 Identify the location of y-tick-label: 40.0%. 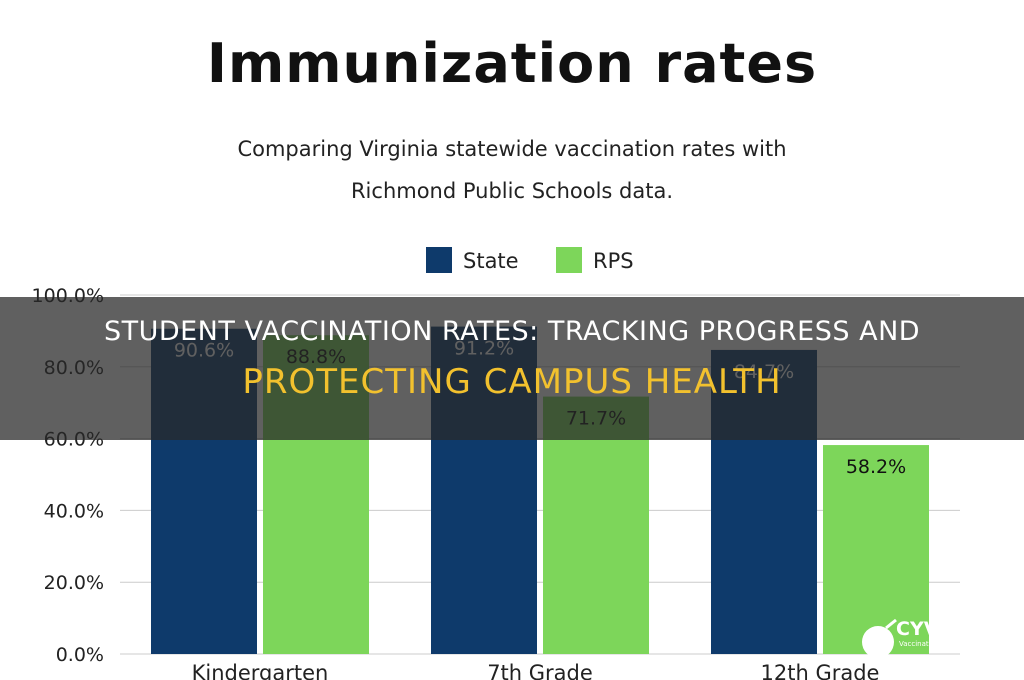
(74, 511).